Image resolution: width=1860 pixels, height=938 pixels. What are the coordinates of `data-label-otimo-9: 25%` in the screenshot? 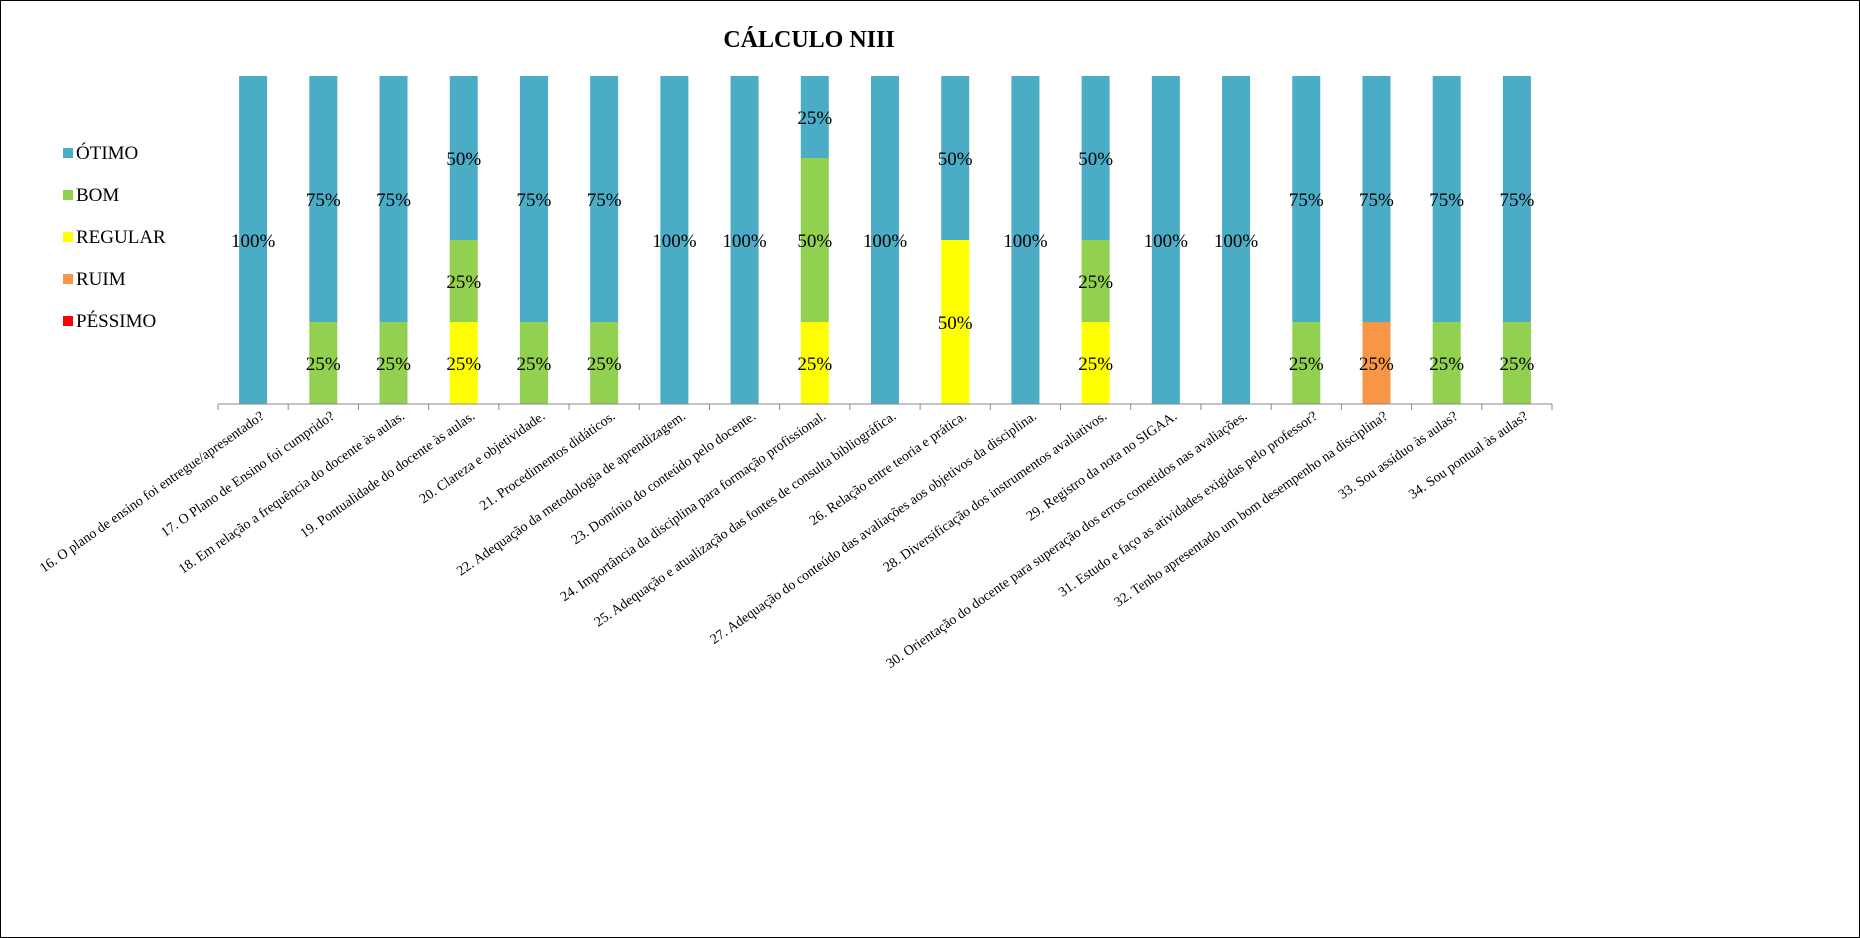 It's located at (814, 118).